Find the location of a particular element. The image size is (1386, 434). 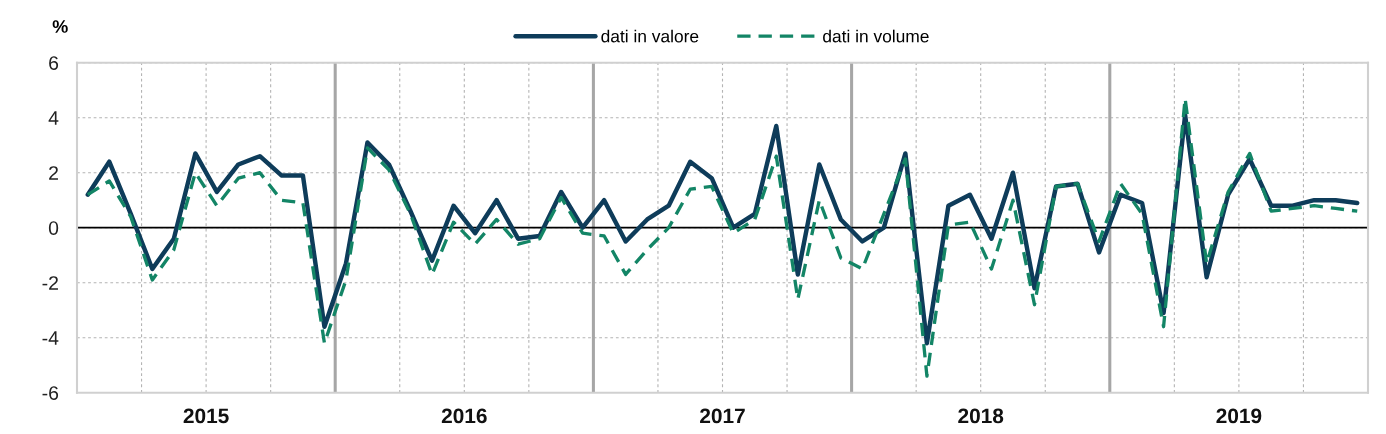

y-tick-label: -6 is located at coordinates (50, 393).